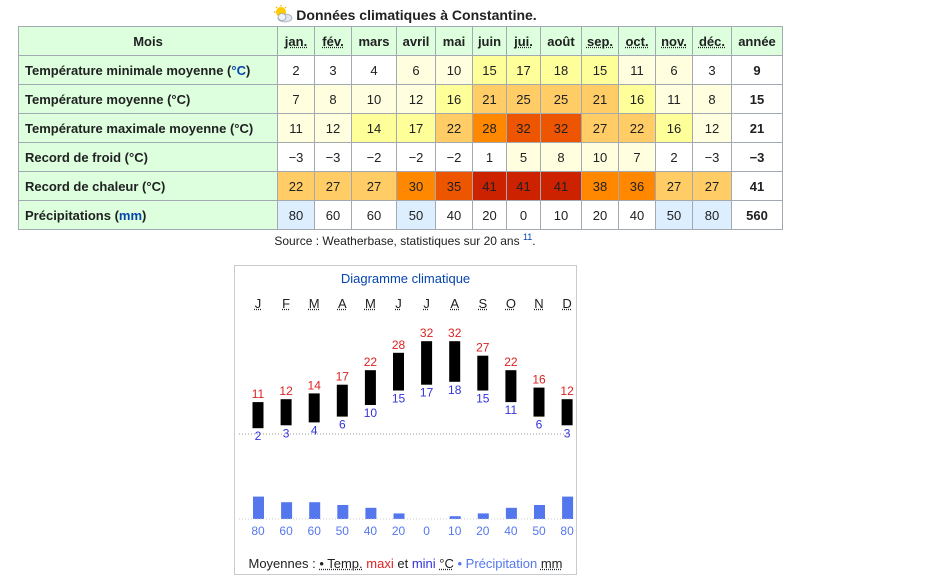  I want to click on precip-bar, so click(511, 513).